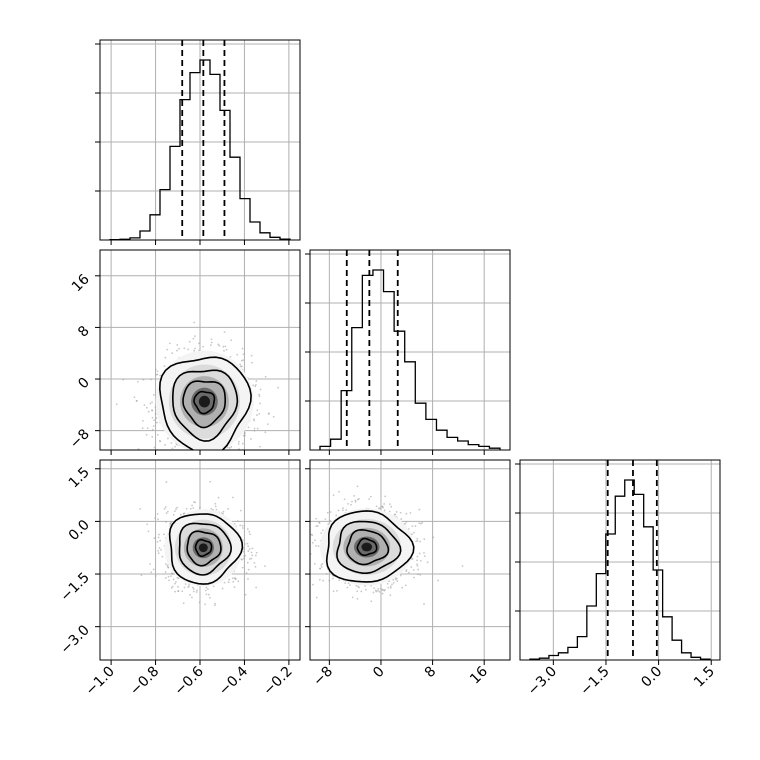 The width and height of the screenshot is (760, 760). Describe the element at coordinates (79, 530) in the screenshot. I see `y-tick-label: 0.0` at that location.